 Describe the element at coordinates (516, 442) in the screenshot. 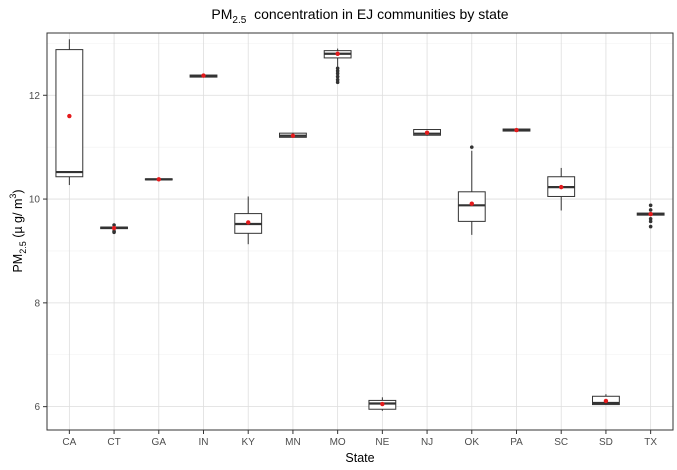

I see `x-tick-label: PA` at that location.